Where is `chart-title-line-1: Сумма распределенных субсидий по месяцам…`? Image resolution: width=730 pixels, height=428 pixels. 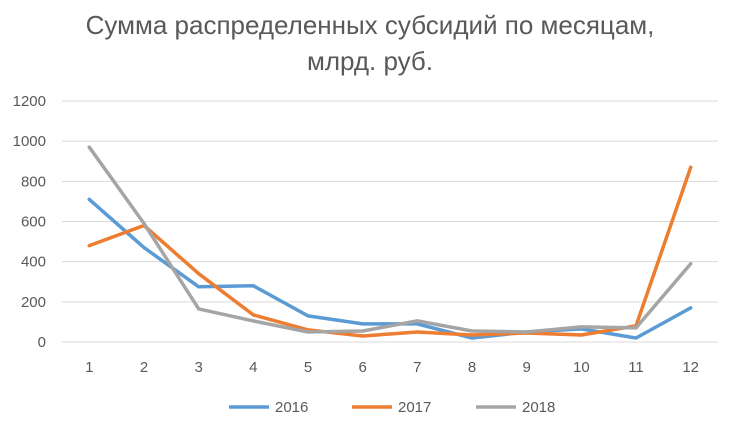 chart-title-line-1: Сумма распределенных субсидий по месяцам… is located at coordinates (370, 25).